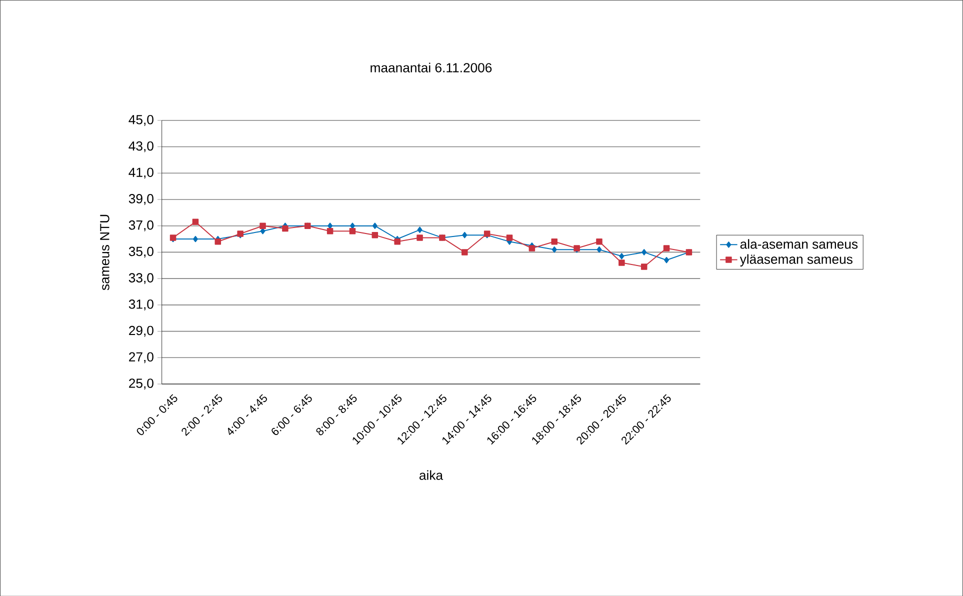 Image resolution: width=963 pixels, height=596 pixels. What do you see at coordinates (105, 252) in the screenshot?
I see `y-axis-title: sameus NTU` at bounding box center [105, 252].